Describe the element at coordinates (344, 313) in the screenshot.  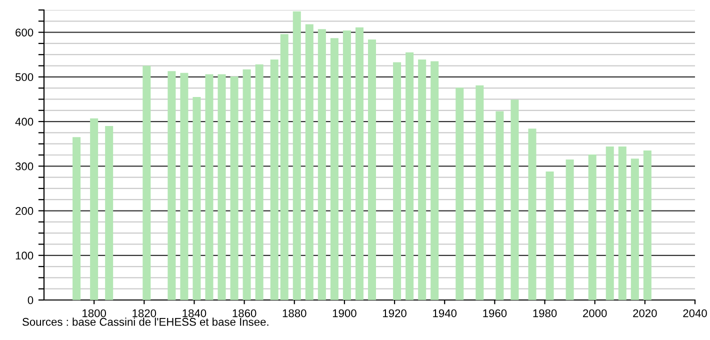
I see `x-tick-label: 1900` at that location.